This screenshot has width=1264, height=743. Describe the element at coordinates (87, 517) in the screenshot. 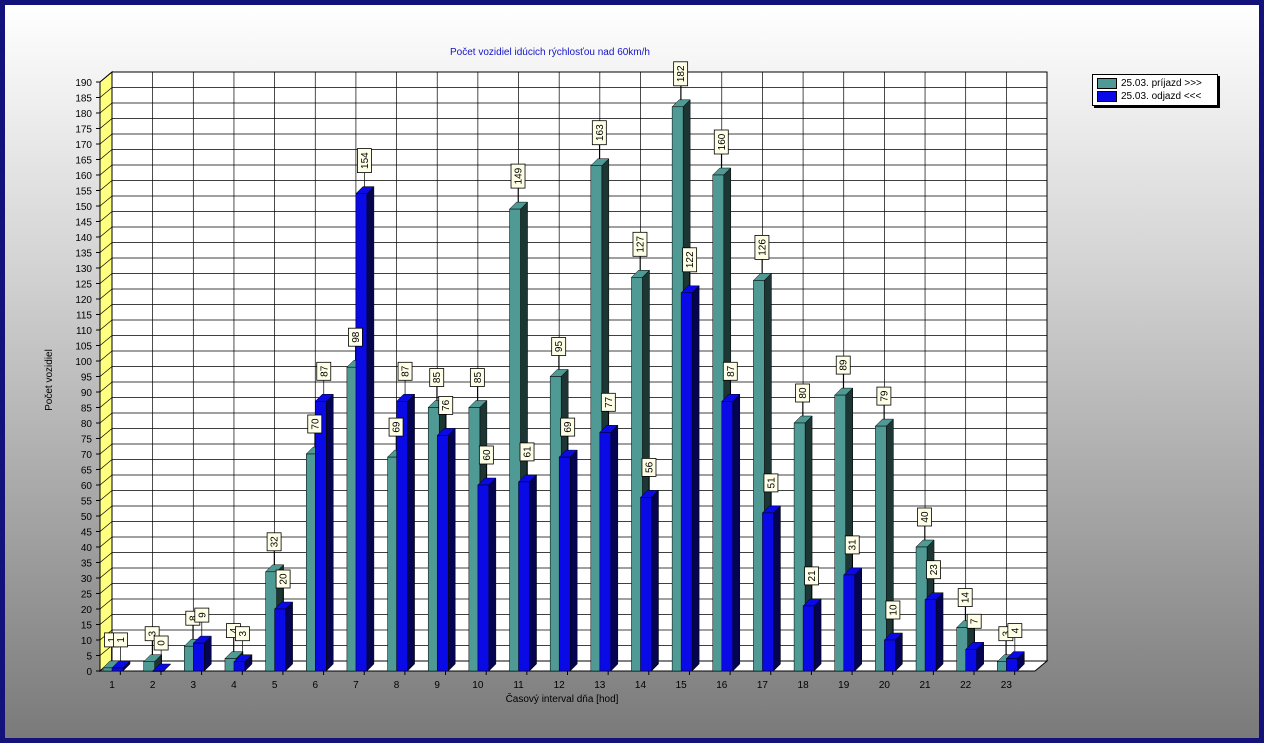

I see `y-tick-label: 50` at that location.